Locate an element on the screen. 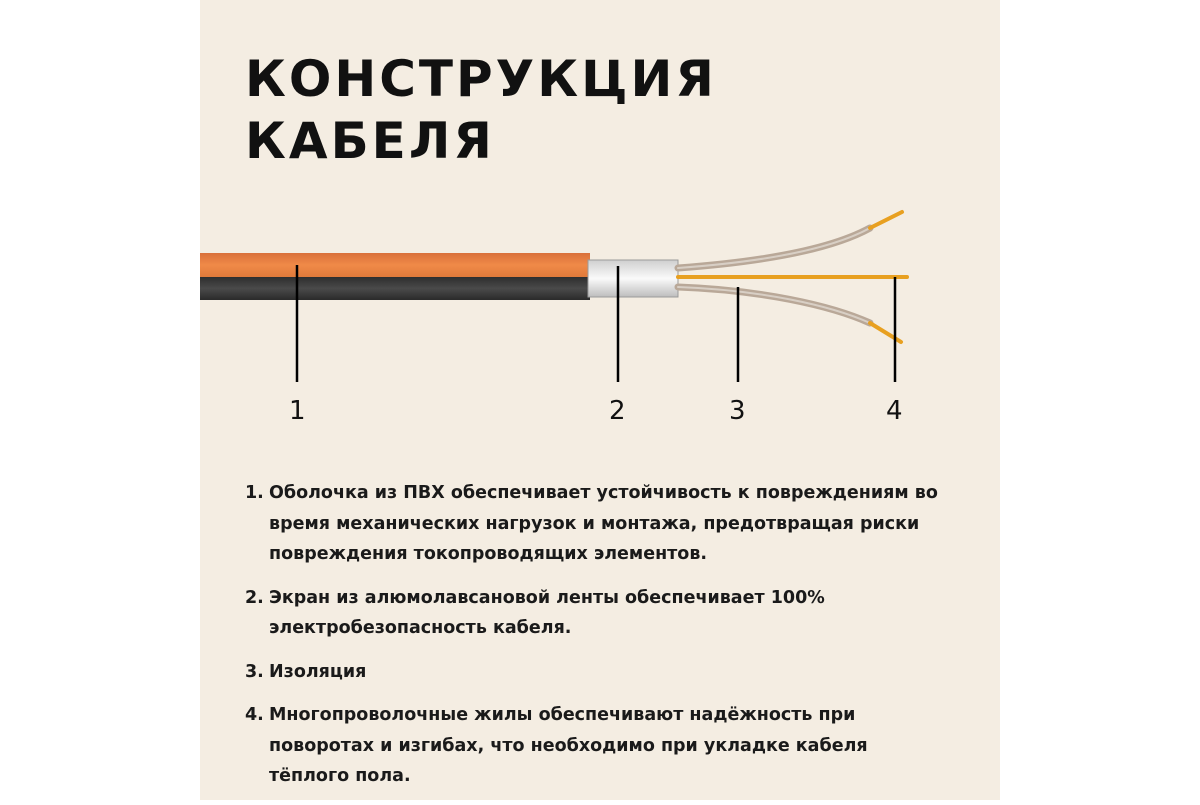 Image resolution: width=1200 pixels, height=805 pixels. outer-sheath is located at coordinates (395, 276).